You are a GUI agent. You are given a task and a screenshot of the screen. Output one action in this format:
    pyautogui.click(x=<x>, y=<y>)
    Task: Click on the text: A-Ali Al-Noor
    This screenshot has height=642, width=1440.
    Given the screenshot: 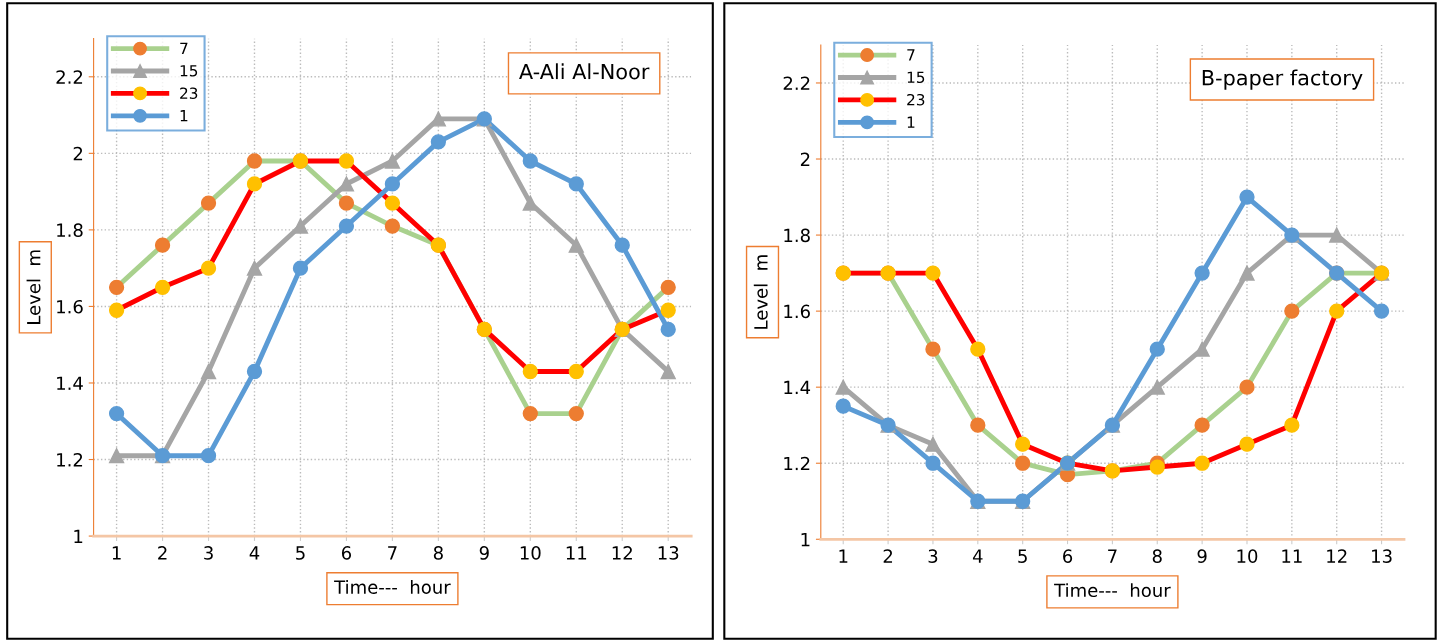 What is the action you would take?
    pyautogui.click(x=584, y=71)
    